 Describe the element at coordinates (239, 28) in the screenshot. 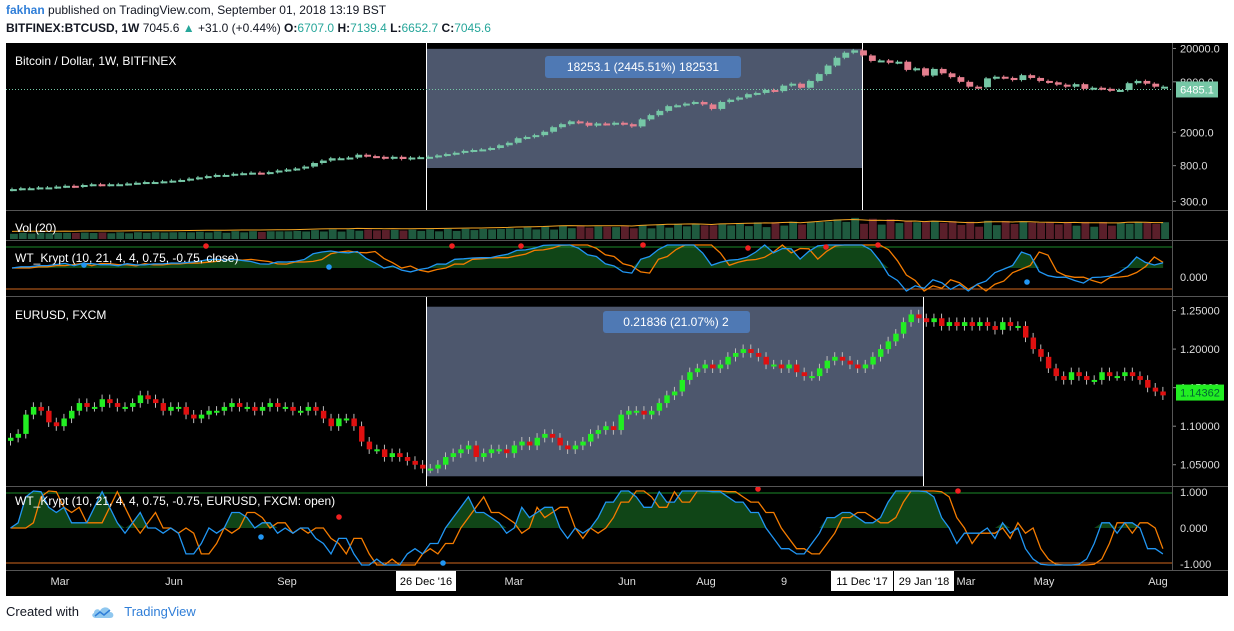

I see `price-change: +31.0 (+0.44%)` at that location.